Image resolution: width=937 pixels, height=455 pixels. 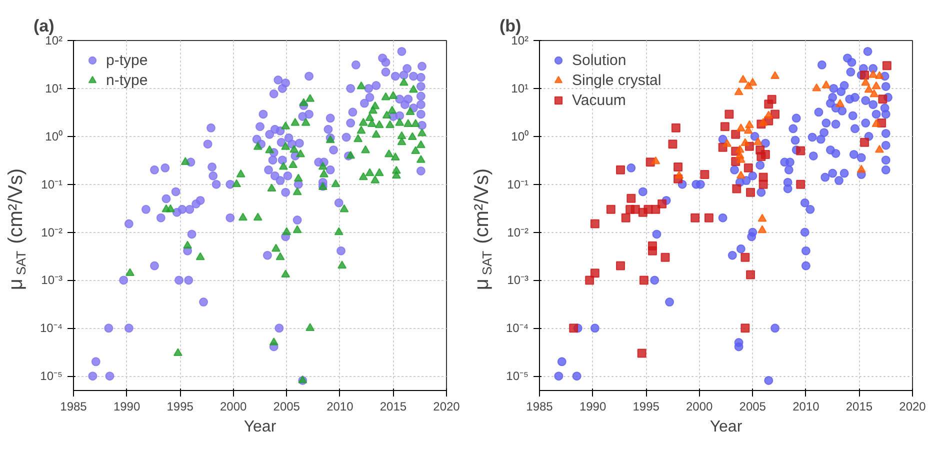 What do you see at coordinates (127, 80) in the screenshot?
I see `legend-label: n-type` at bounding box center [127, 80].